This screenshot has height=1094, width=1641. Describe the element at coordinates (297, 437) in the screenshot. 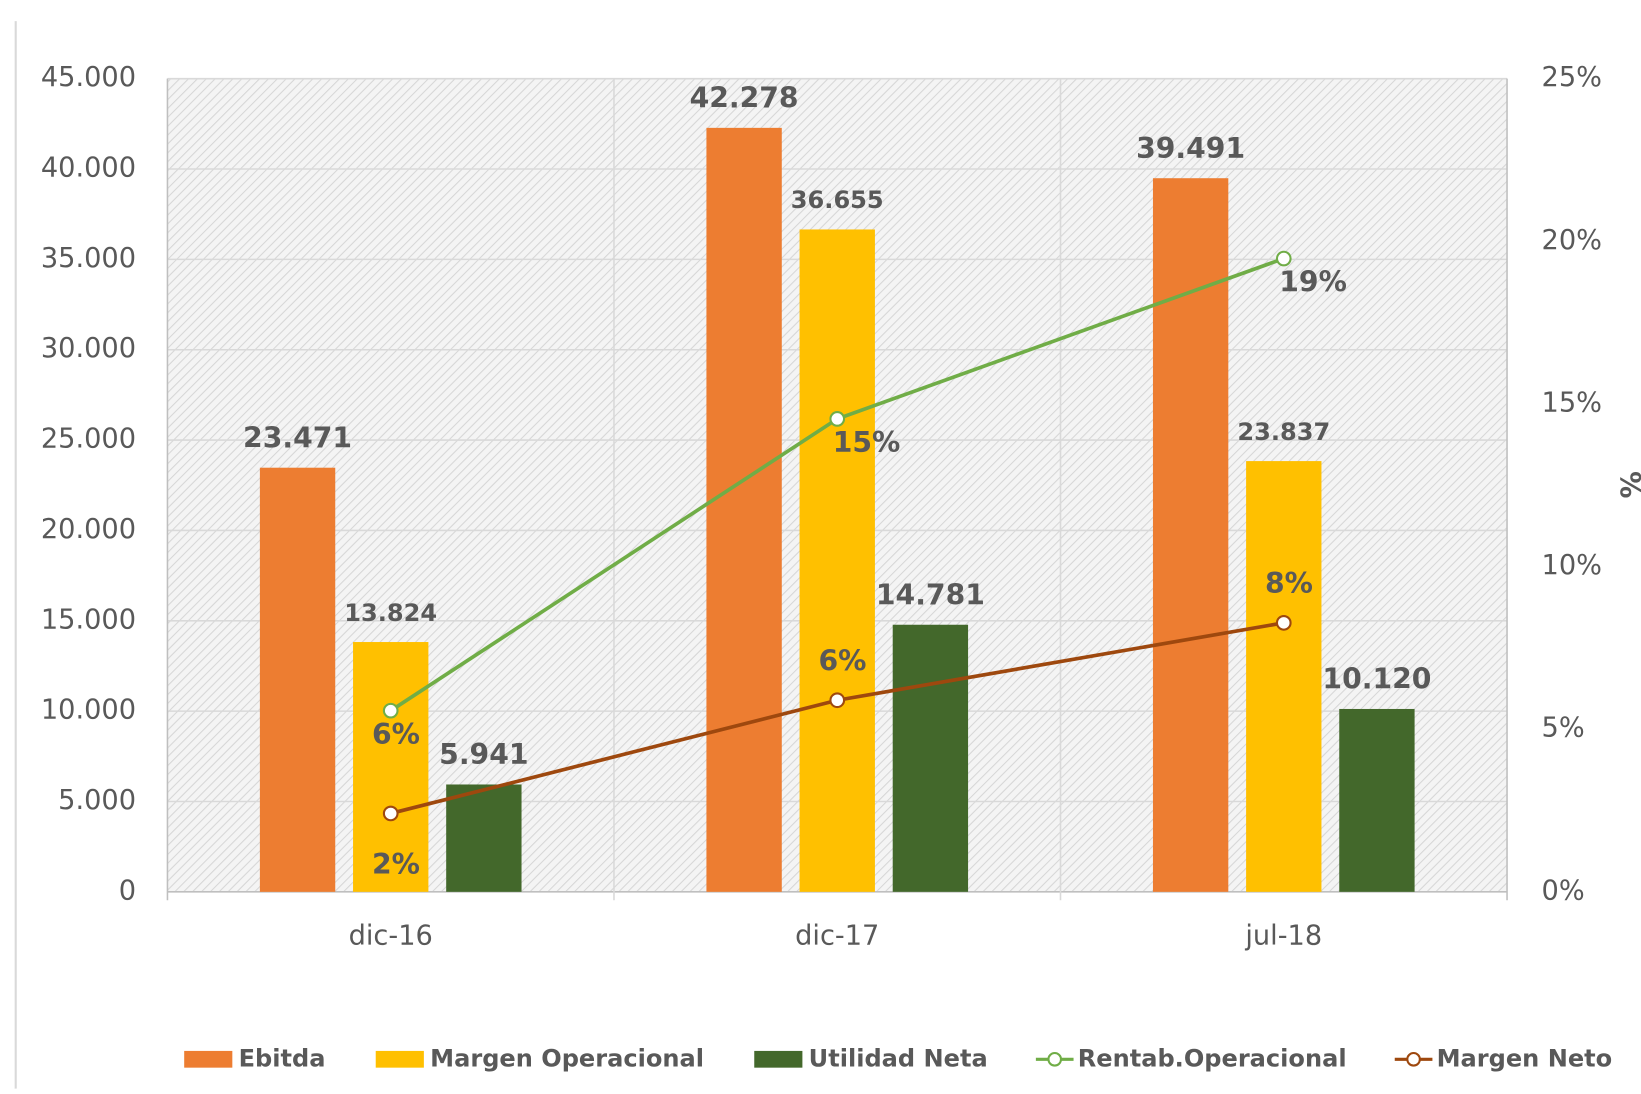

I see `bar-value-label: 23.471` at that location.